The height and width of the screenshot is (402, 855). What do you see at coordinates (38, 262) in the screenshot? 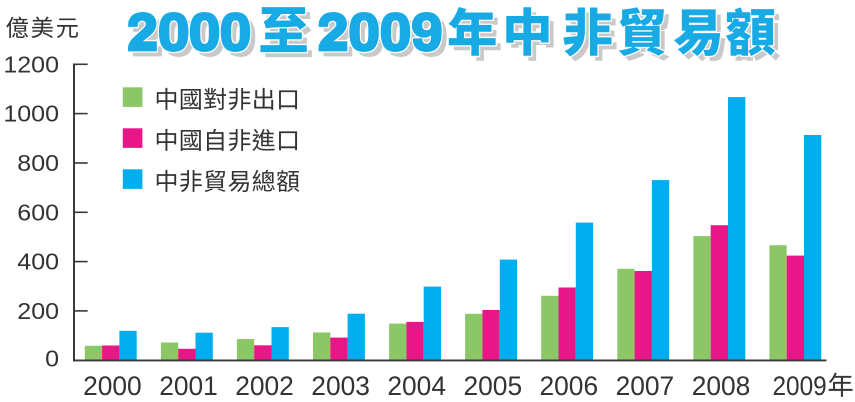
I see `svg-text: 400` at bounding box center [38, 262].